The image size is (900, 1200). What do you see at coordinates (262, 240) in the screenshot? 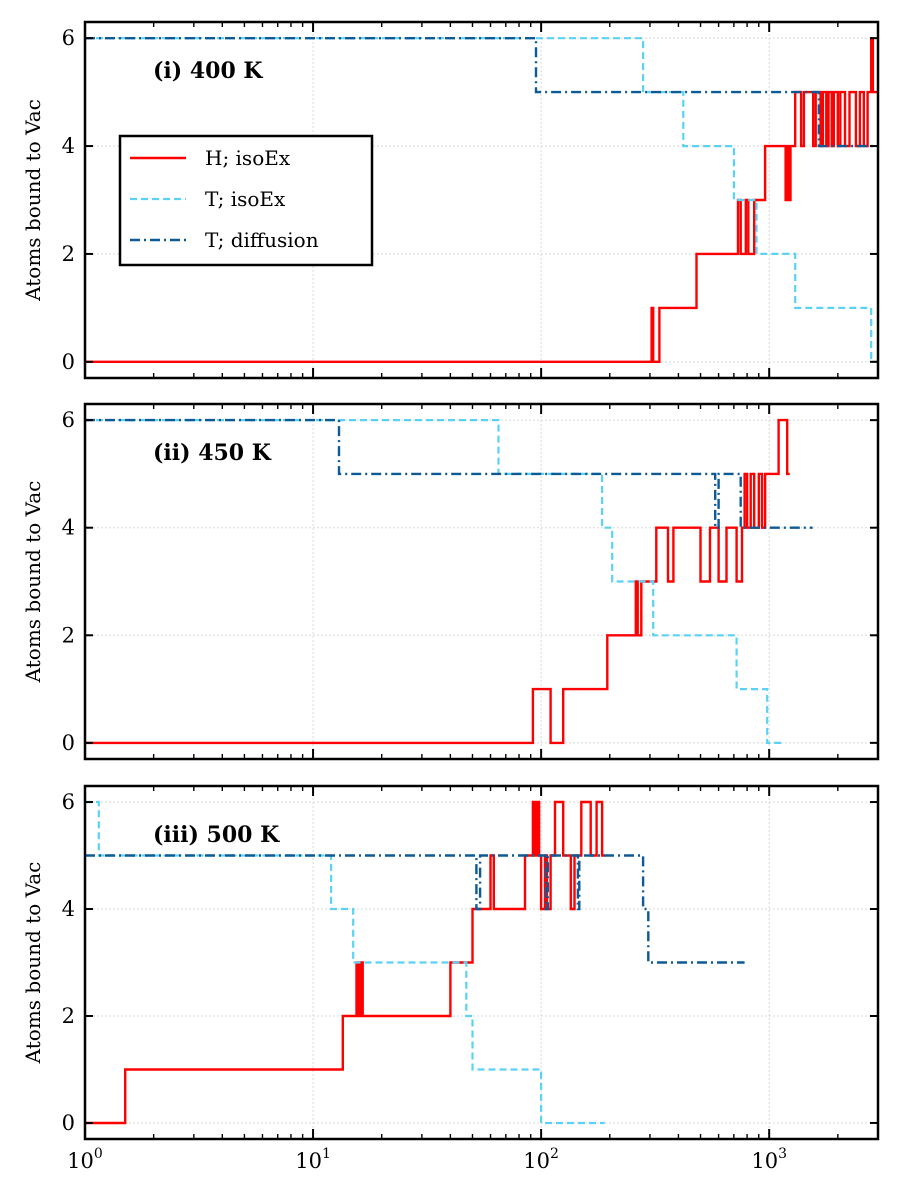
I see `legend-entry-label: T; diffusion` at bounding box center [262, 240].